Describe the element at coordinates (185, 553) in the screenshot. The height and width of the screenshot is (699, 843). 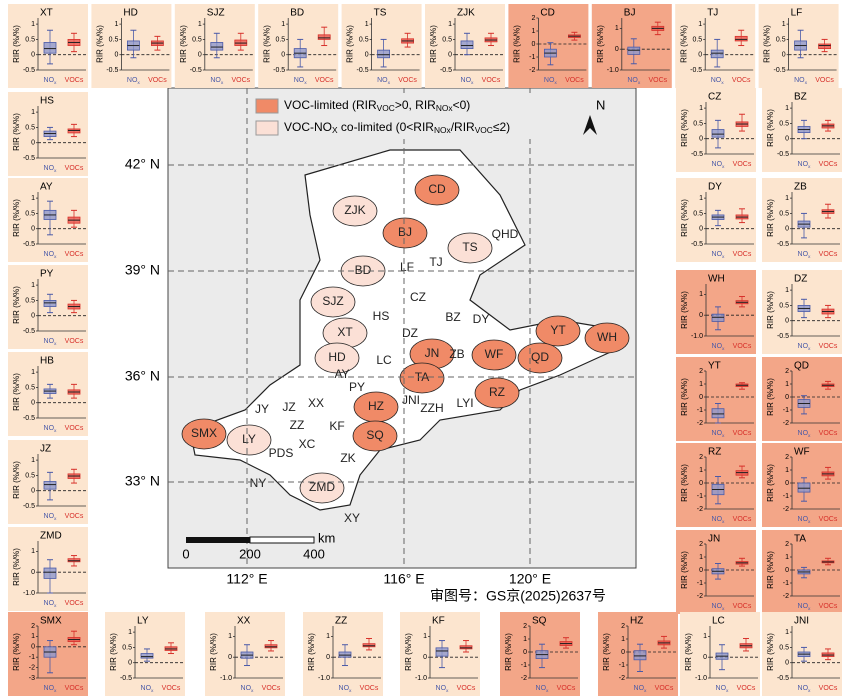
I see `scale-label: 0` at that location.